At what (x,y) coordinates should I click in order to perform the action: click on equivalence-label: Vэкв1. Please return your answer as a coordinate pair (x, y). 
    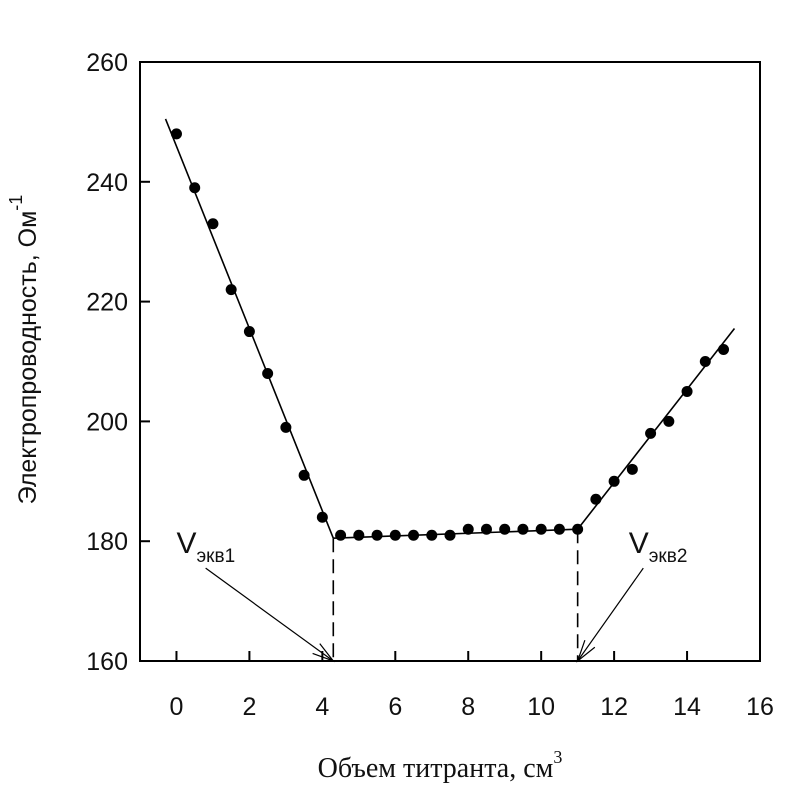
    Looking at the image, I should click on (205, 547).